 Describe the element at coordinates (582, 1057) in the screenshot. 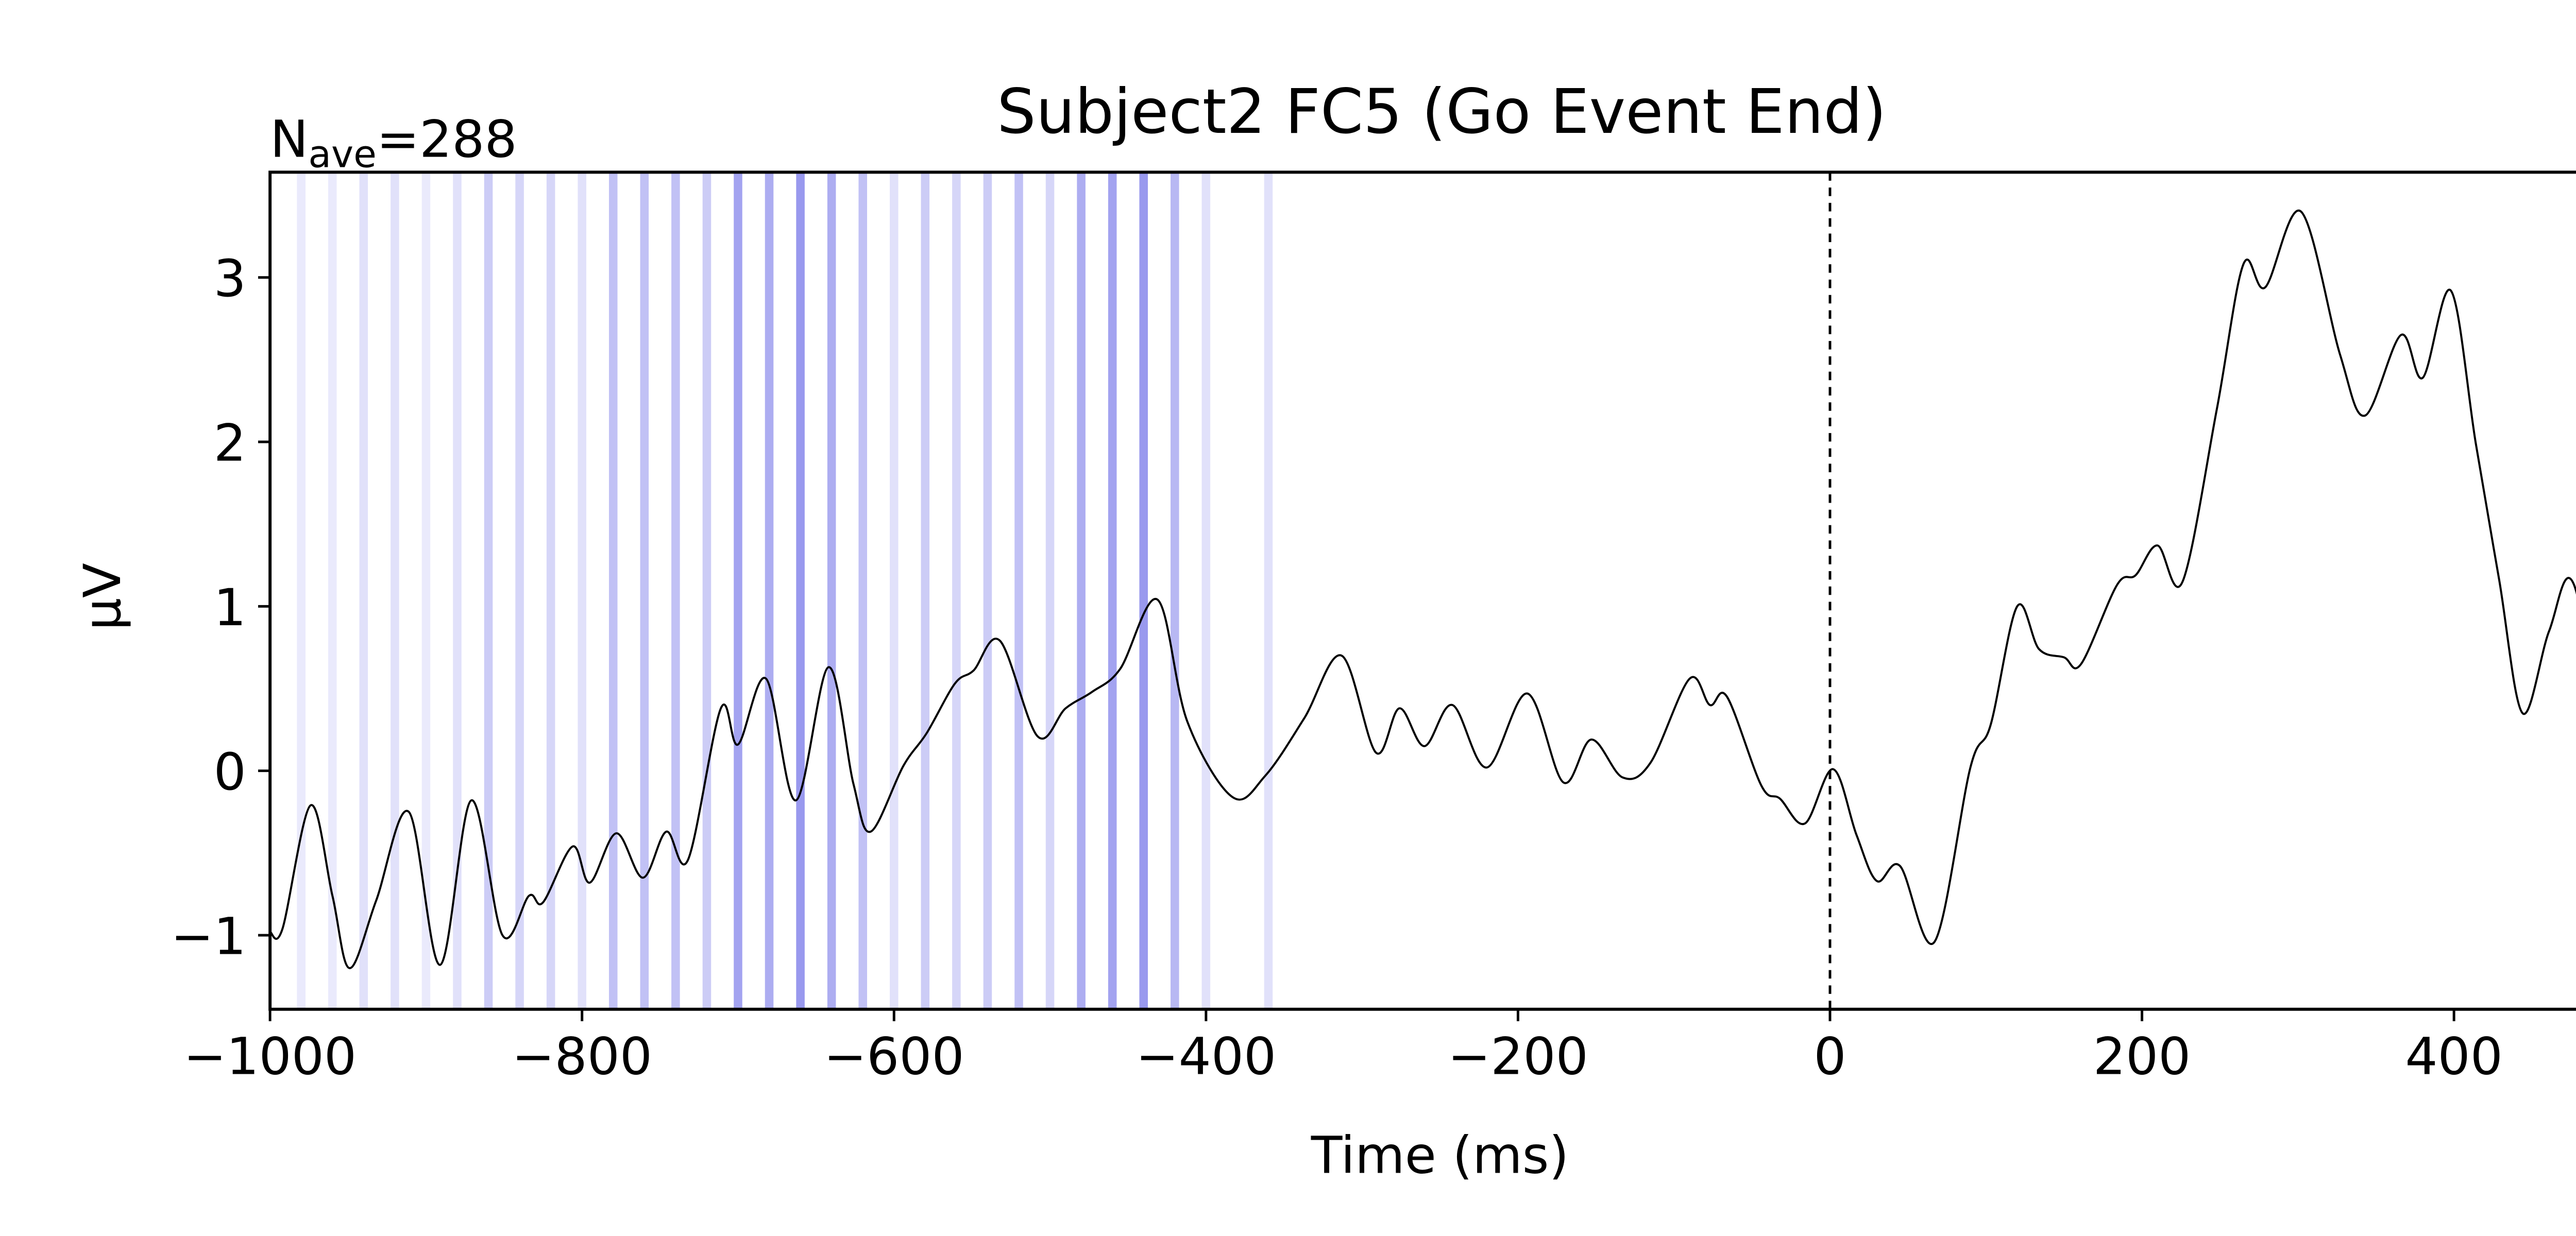

I see `x-tick-label: −800` at that location.